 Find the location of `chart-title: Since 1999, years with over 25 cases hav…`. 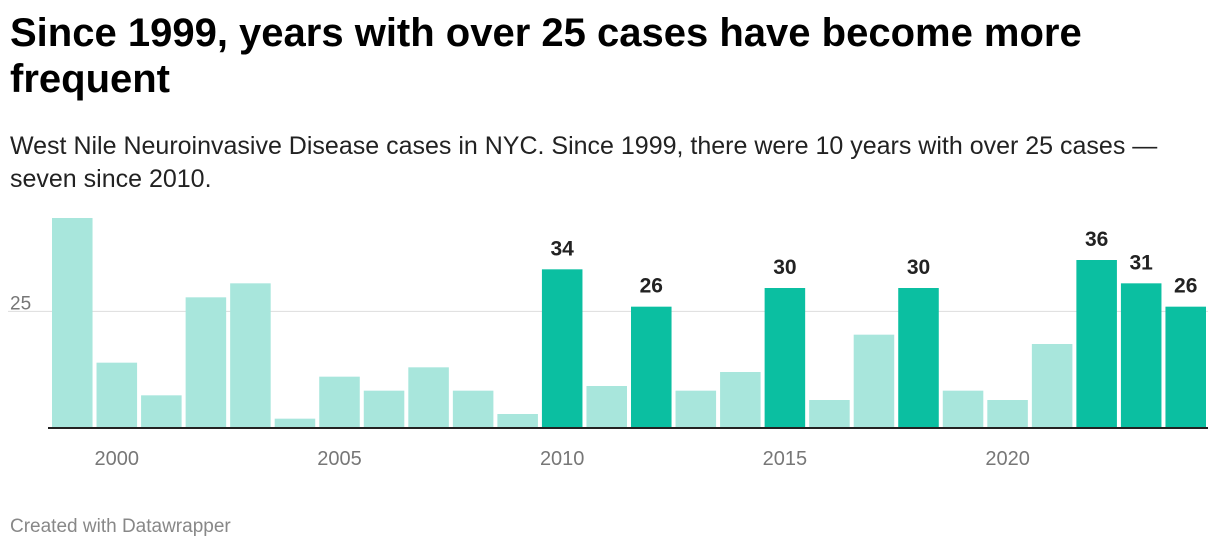

chart-title: Since 1999, years with over 25 cases hav… is located at coordinates (546, 56).